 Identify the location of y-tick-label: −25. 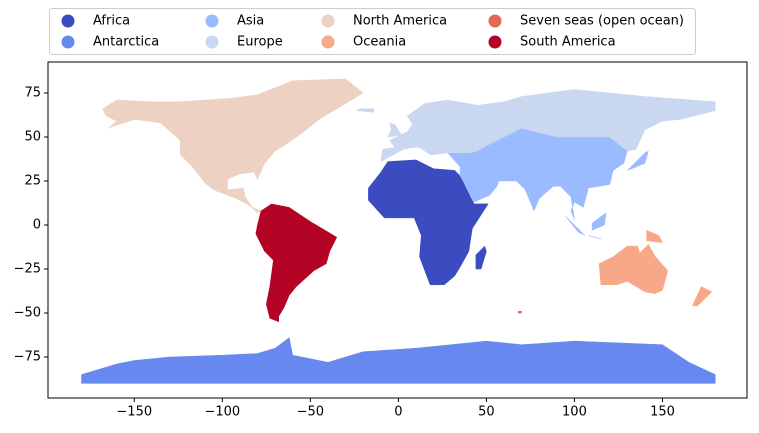
(27, 268).